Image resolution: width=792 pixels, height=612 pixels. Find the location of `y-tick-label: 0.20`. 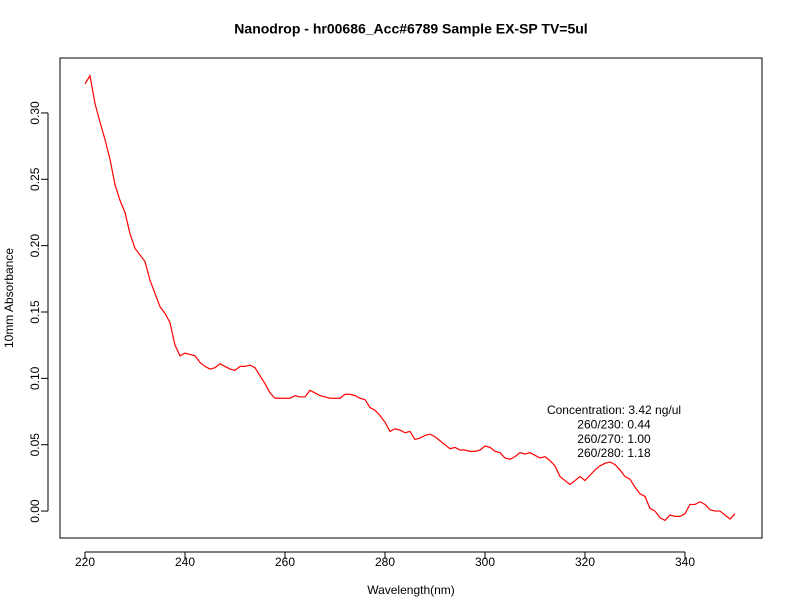

y-tick-label: 0.20 is located at coordinates (35, 246).